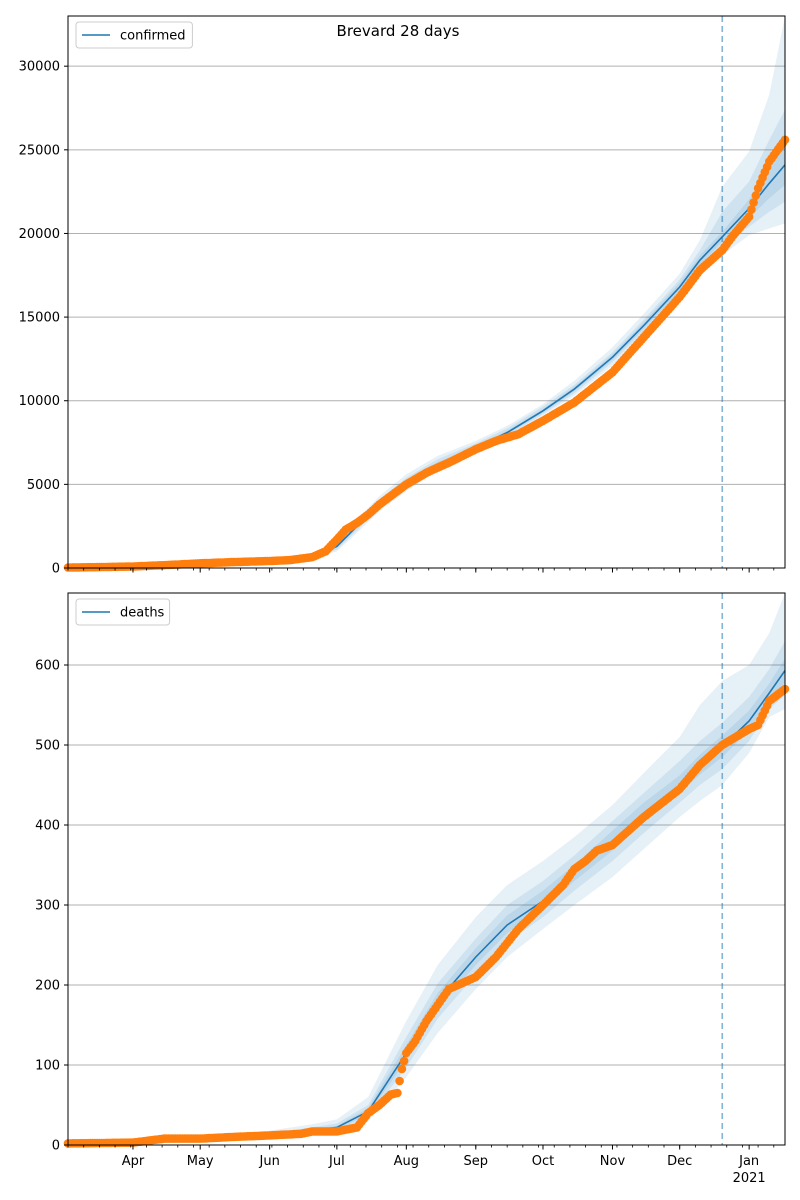  I want to click on y-tick-label: 10000, so click(39, 401).